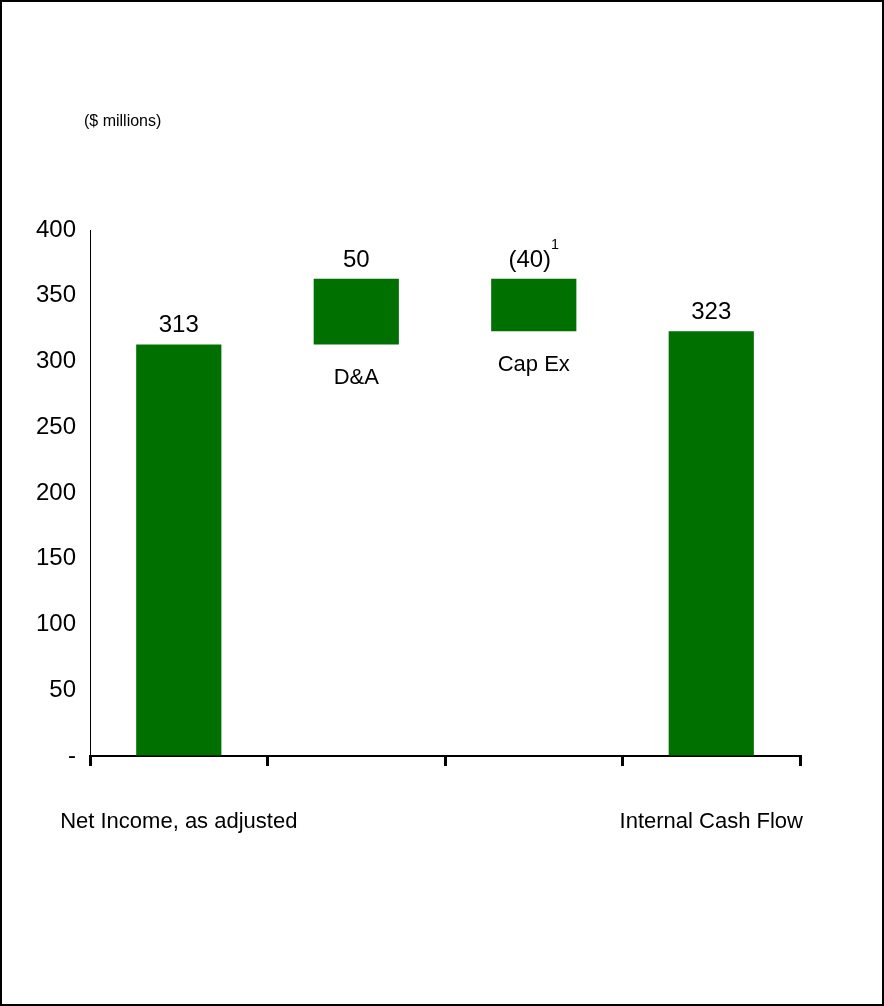  What do you see at coordinates (56, 425) in the screenshot?
I see `y-tick-label: 250` at bounding box center [56, 425].